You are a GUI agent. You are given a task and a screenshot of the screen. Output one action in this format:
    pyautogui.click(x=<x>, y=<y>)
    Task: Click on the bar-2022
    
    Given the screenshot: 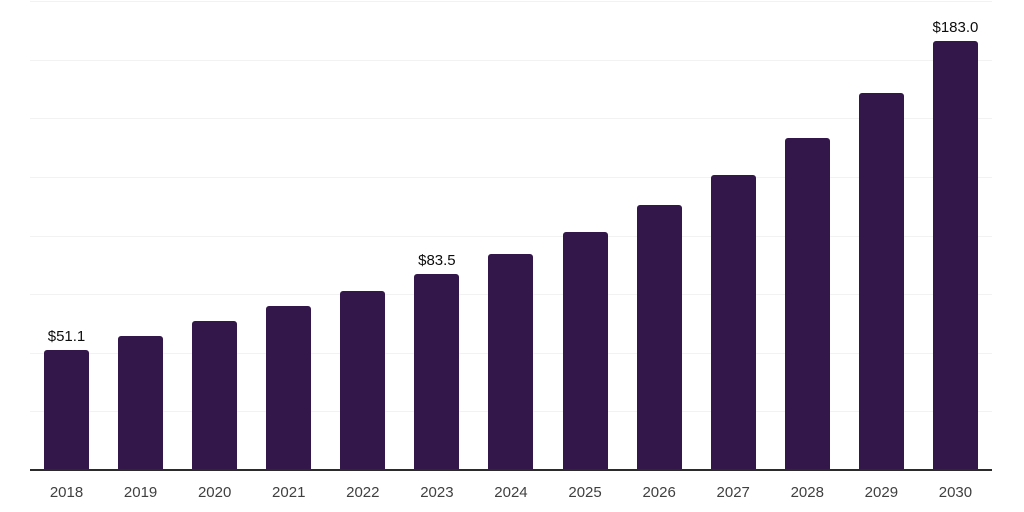 What is the action you would take?
    pyautogui.click(x=363, y=380)
    